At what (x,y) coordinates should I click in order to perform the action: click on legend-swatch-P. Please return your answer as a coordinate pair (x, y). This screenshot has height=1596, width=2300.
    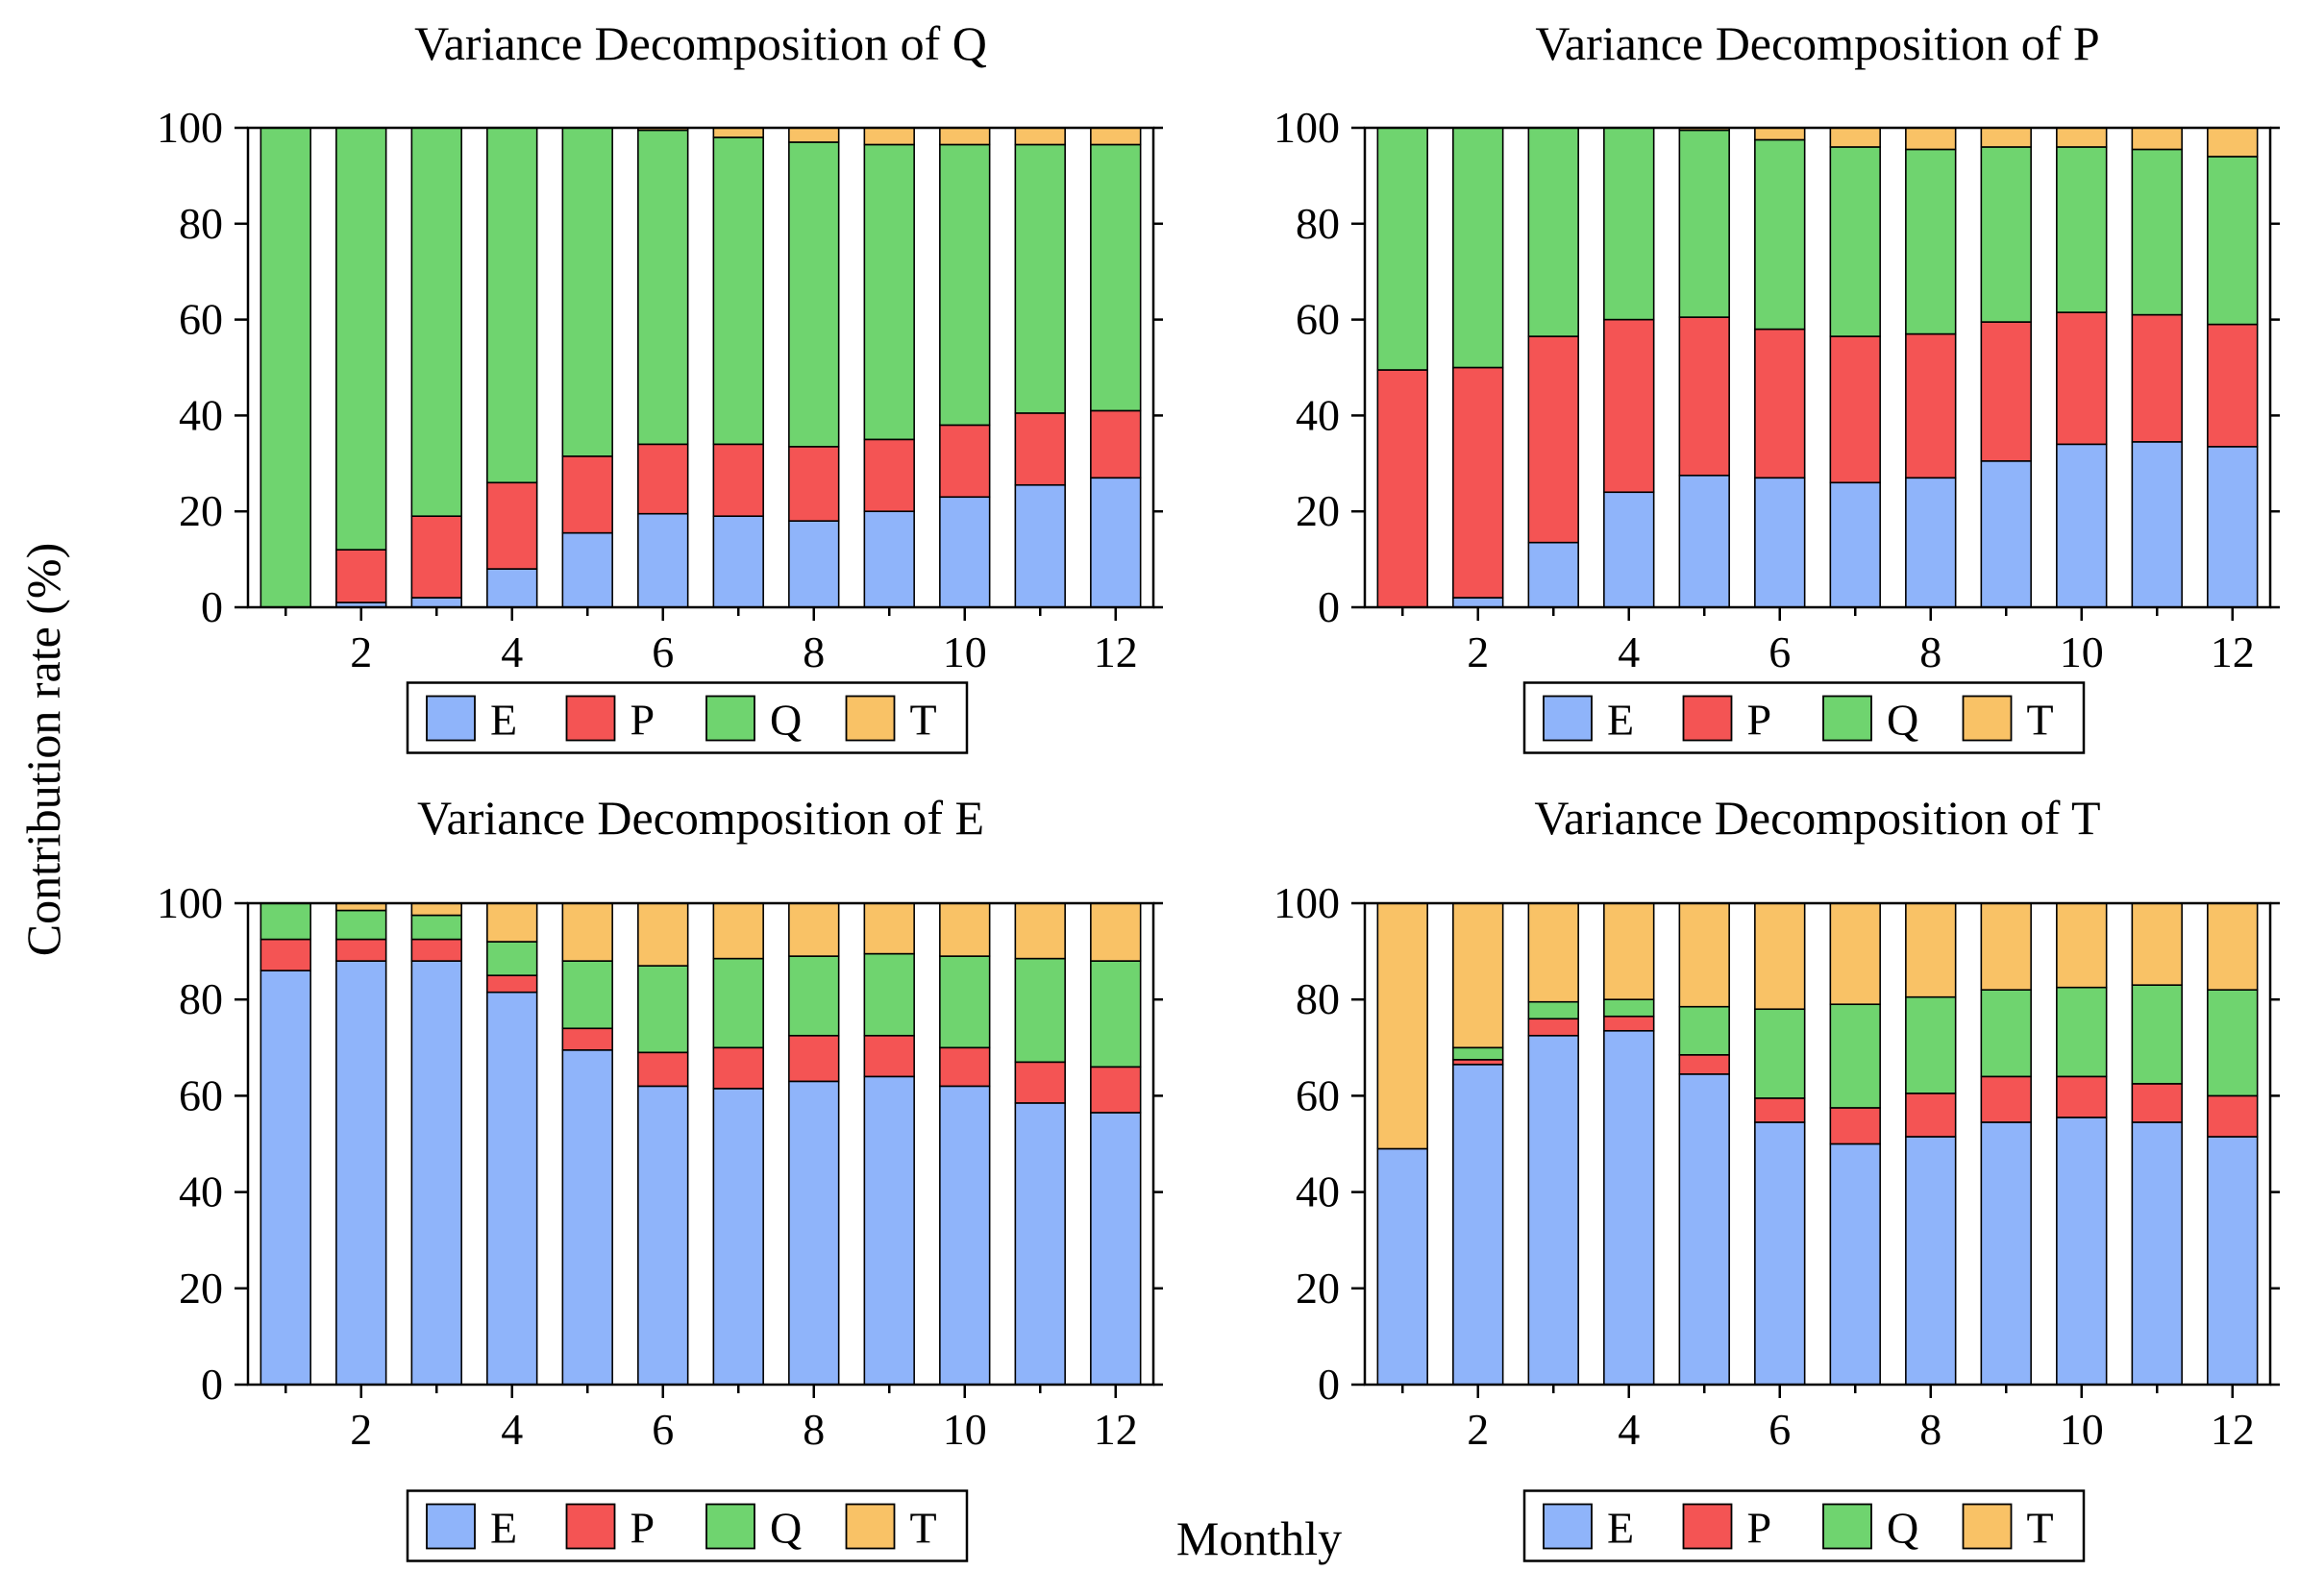
    Looking at the image, I should click on (590, 718).